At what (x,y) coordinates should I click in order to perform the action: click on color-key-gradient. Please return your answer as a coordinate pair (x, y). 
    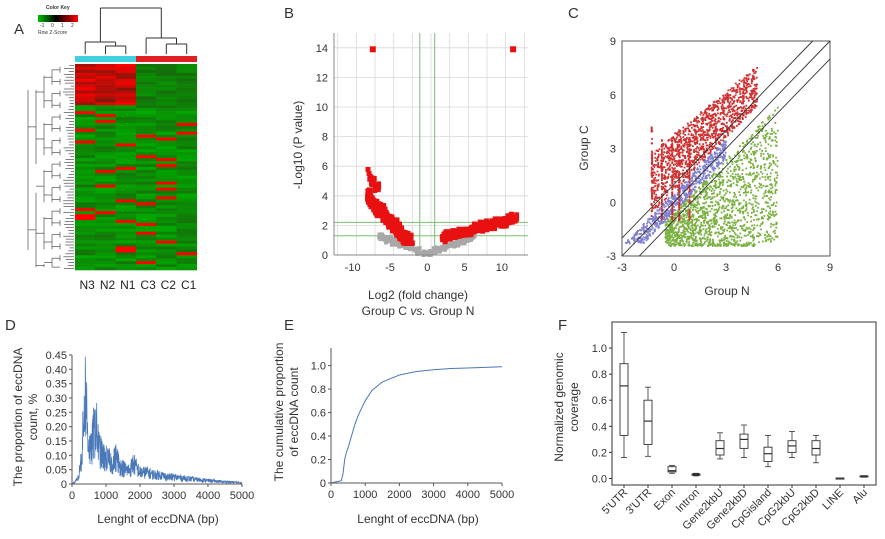
    Looking at the image, I should click on (58, 18).